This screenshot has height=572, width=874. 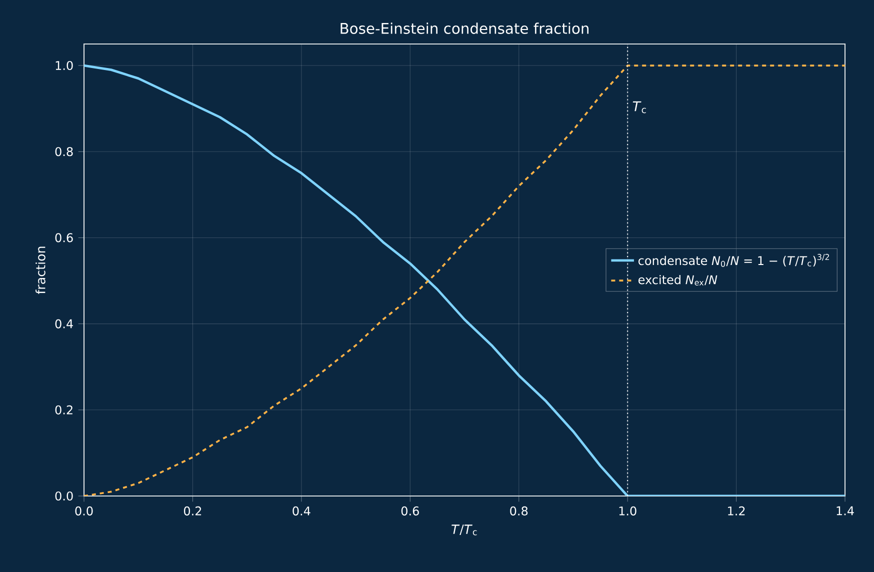 I want to click on y-tick-label: 0.4, so click(x=64, y=323).